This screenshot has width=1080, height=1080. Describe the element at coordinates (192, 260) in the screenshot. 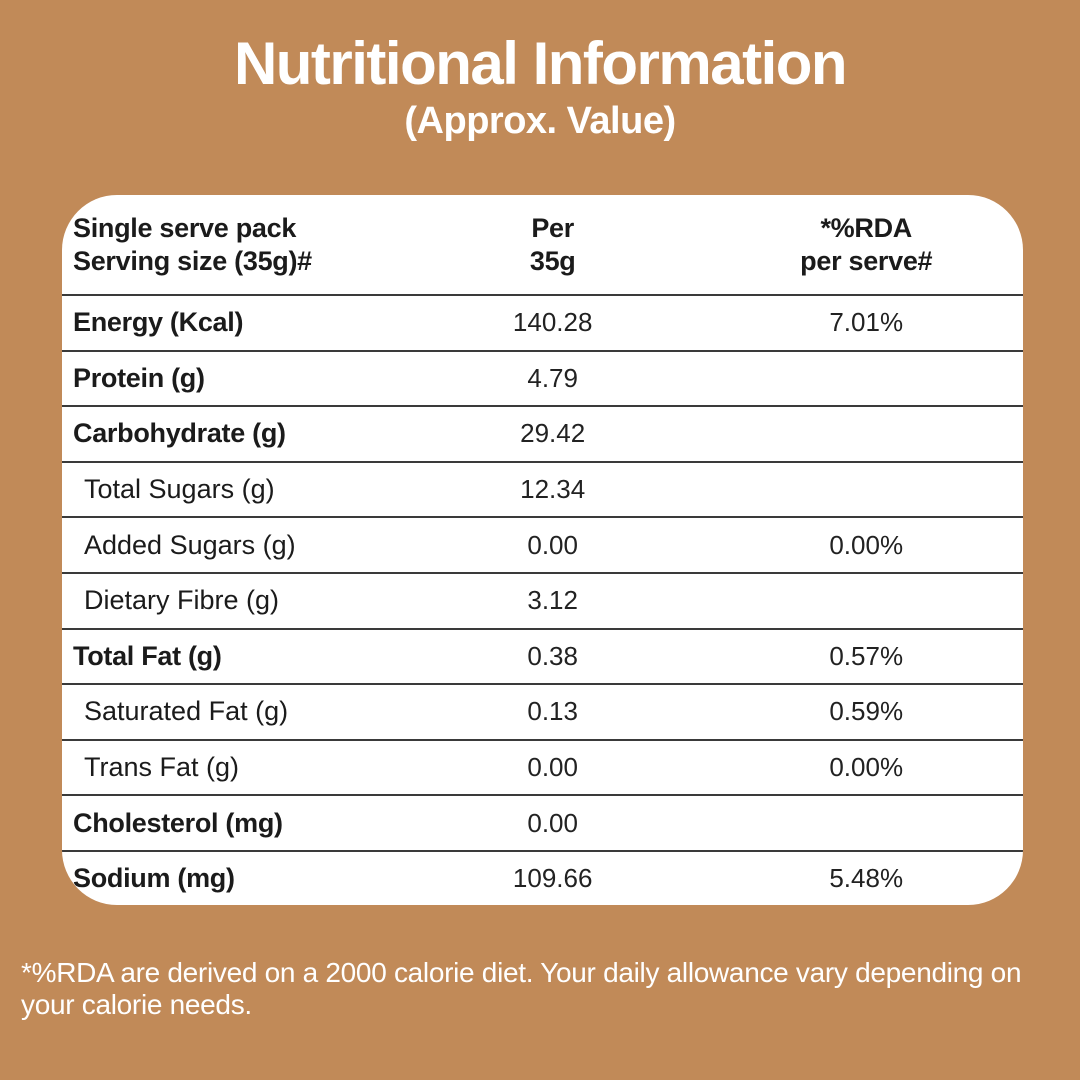

I see `header-serving-line2: Serving size (35g)#` at that location.